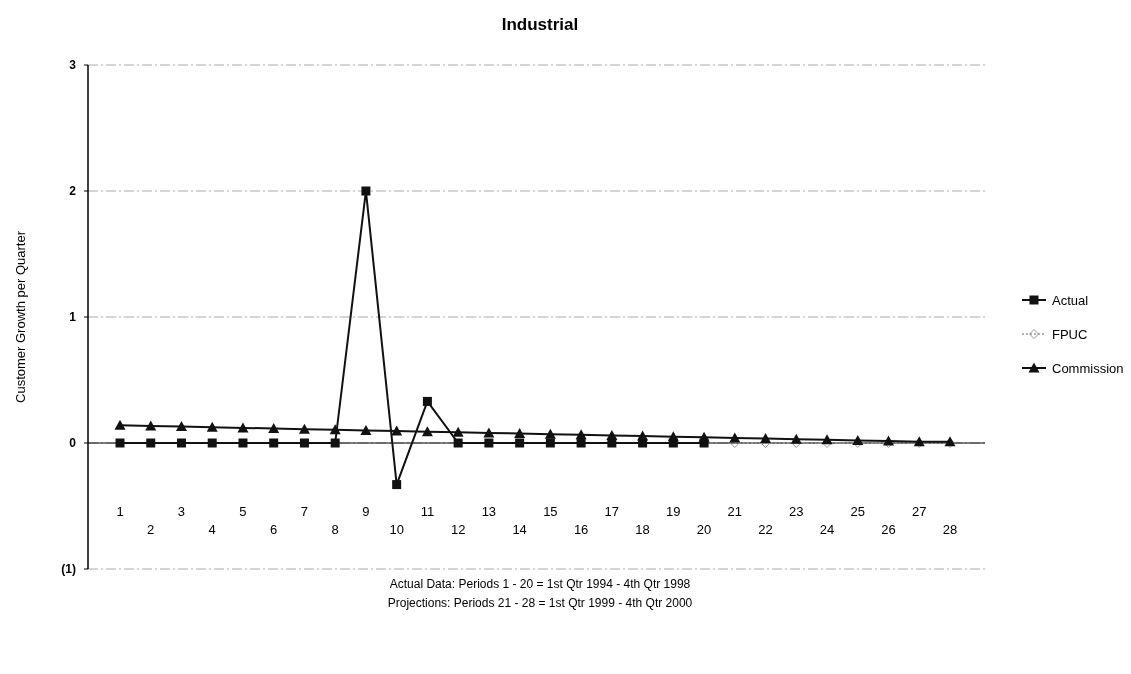  I want to click on text: Projections: Periods 21 - 28 = 1st Qtr 1999 - 4th Qtr 2000, so click(540, 603).